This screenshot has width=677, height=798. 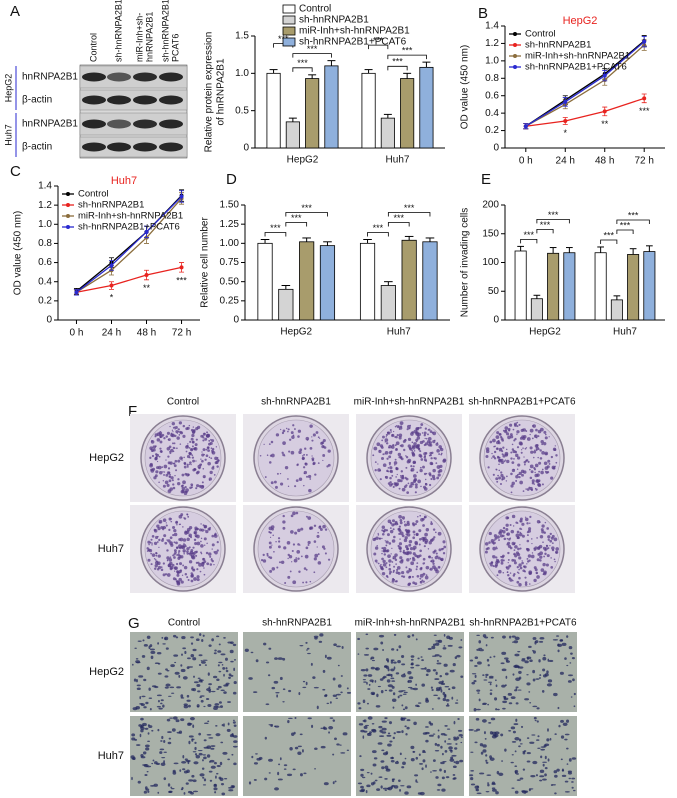 I want to click on y-tick-label: 1.0, so click(x=242, y=73).